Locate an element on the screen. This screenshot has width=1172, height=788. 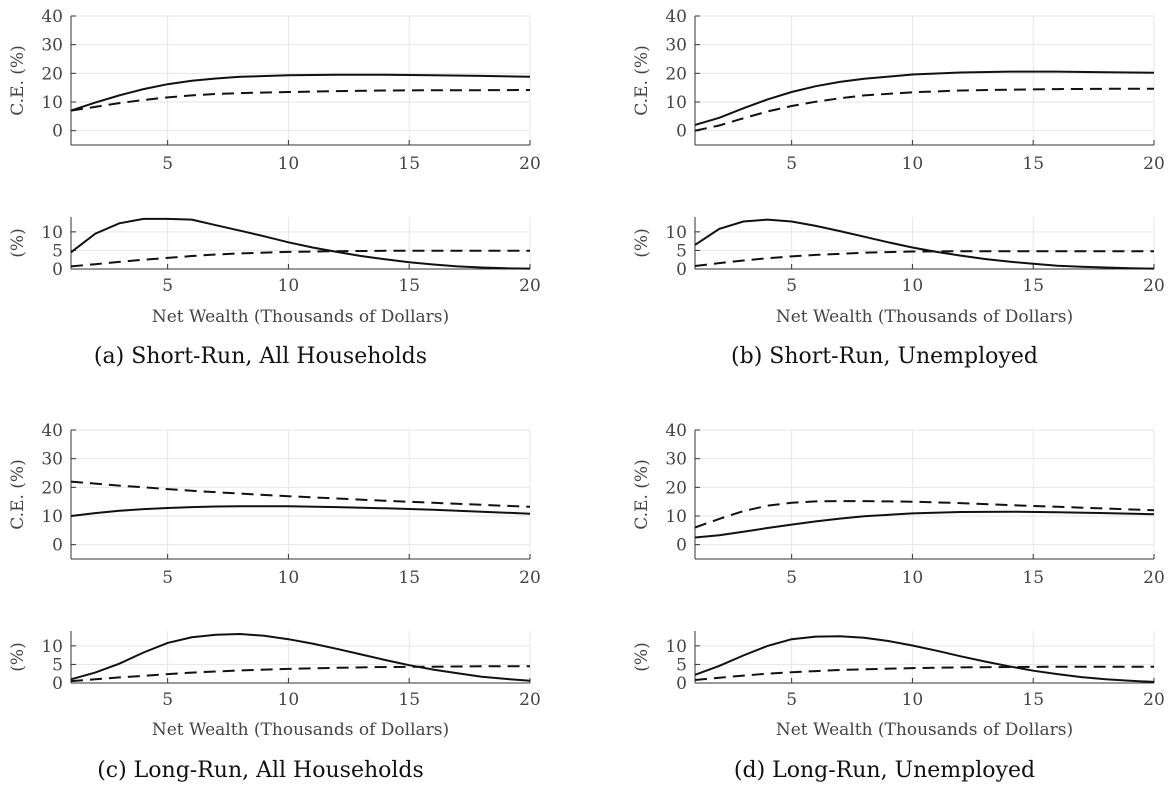
panel-a-bottom-x-axis-title: Net Wealth (Thousands of Dollars) is located at coordinates (300, 317).